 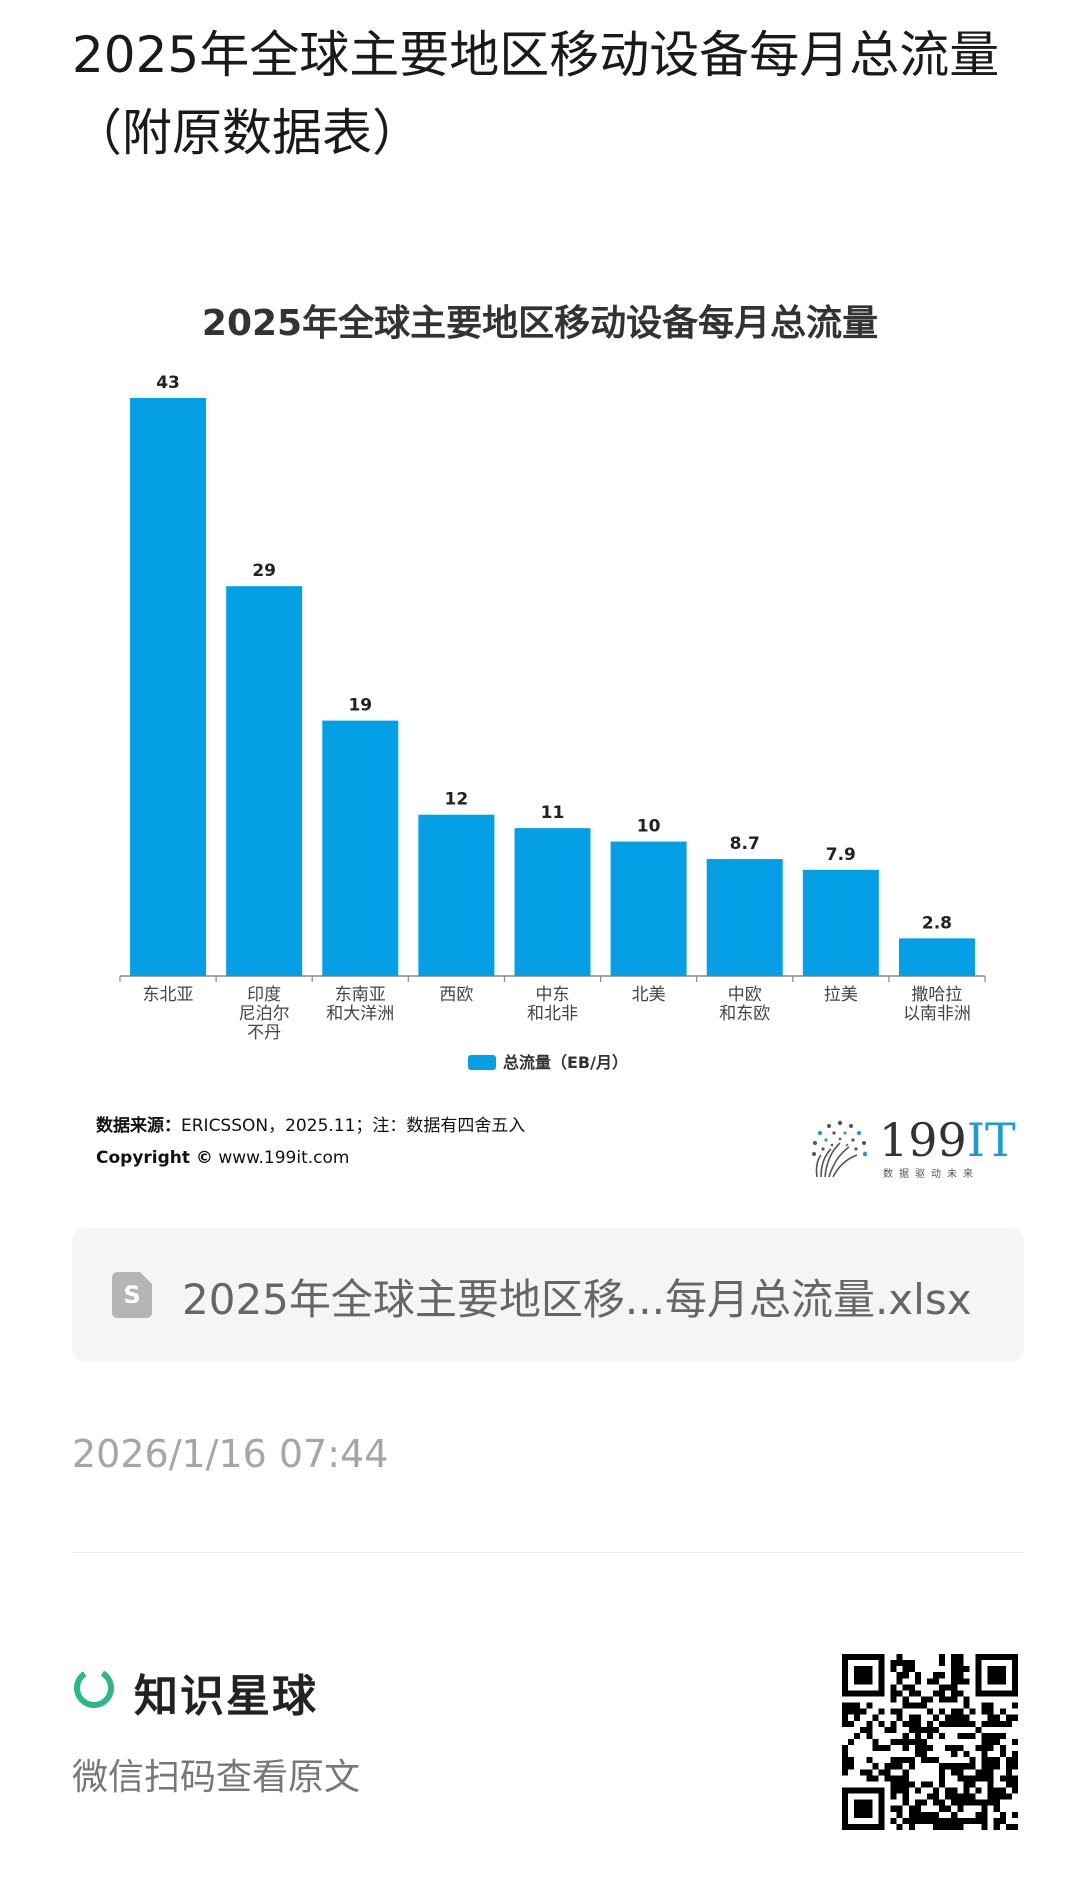 What do you see at coordinates (216, 1777) in the screenshot?
I see `scan-hint: 微信扫码查看原文` at bounding box center [216, 1777].